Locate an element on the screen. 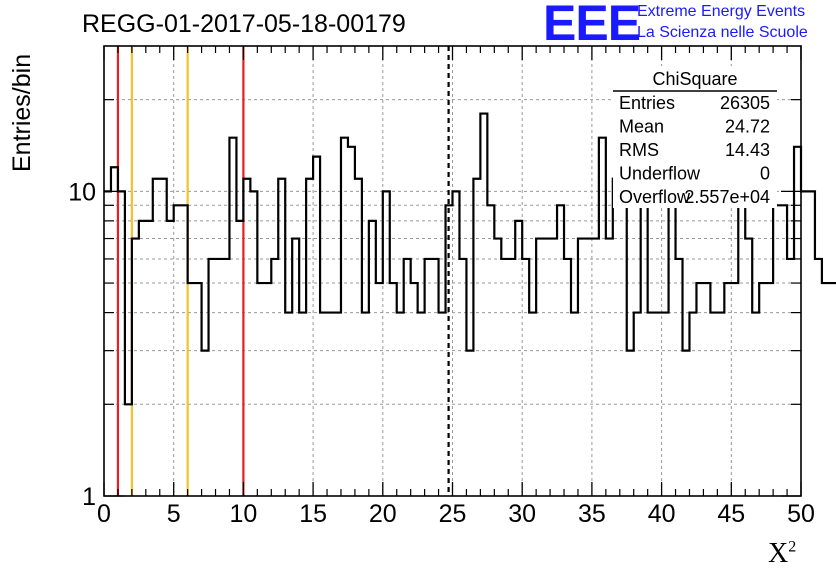 Image resolution: width=836 pixels, height=572 pixels. y-tick-label: 1 is located at coordinates (89, 497).